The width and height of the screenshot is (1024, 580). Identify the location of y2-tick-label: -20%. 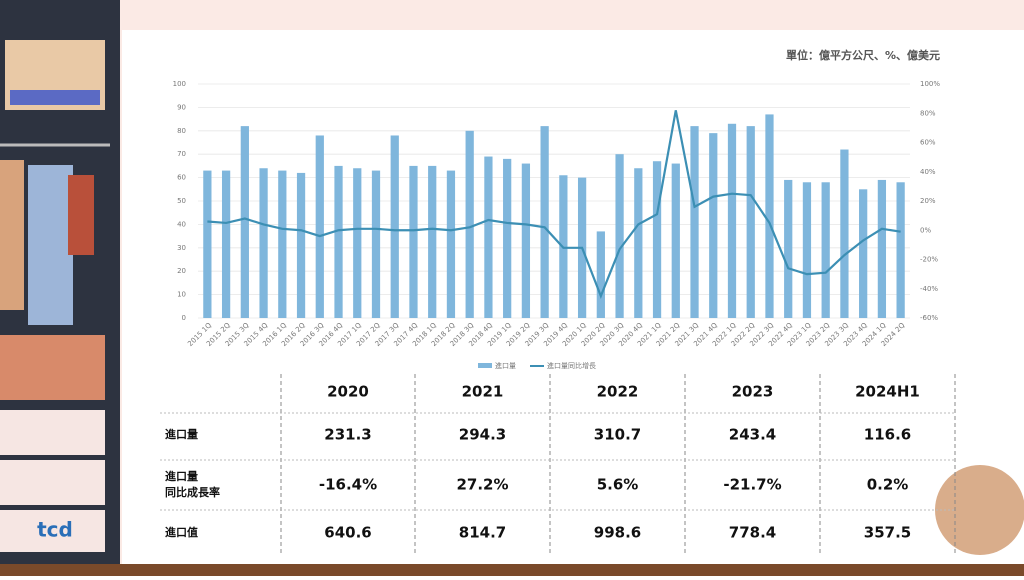
(929, 260).